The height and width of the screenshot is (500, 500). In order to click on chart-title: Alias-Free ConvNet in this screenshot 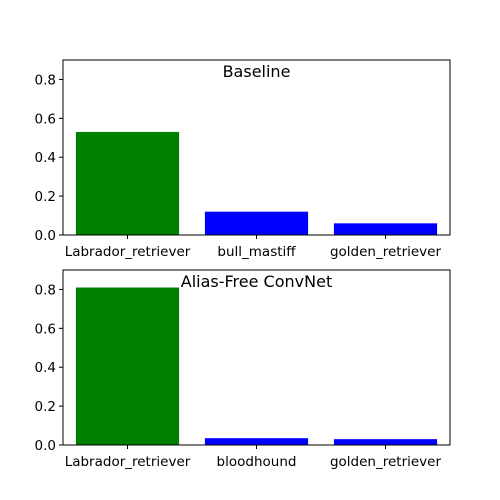, I will do `click(256, 281)`.